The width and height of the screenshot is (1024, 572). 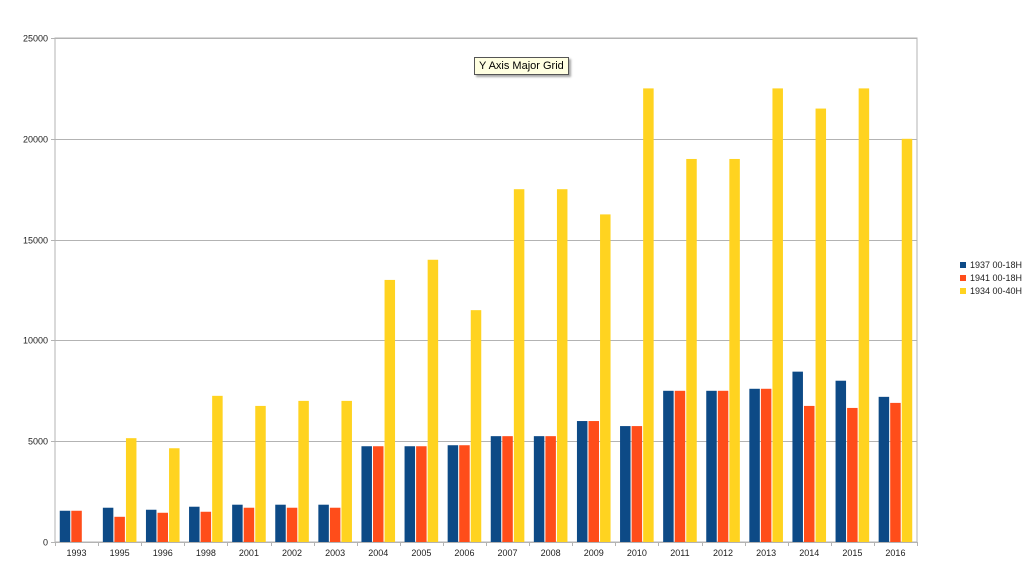 What do you see at coordinates (637, 553) in the screenshot?
I see `x-tick-label: 2010` at bounding box center [637, 553].